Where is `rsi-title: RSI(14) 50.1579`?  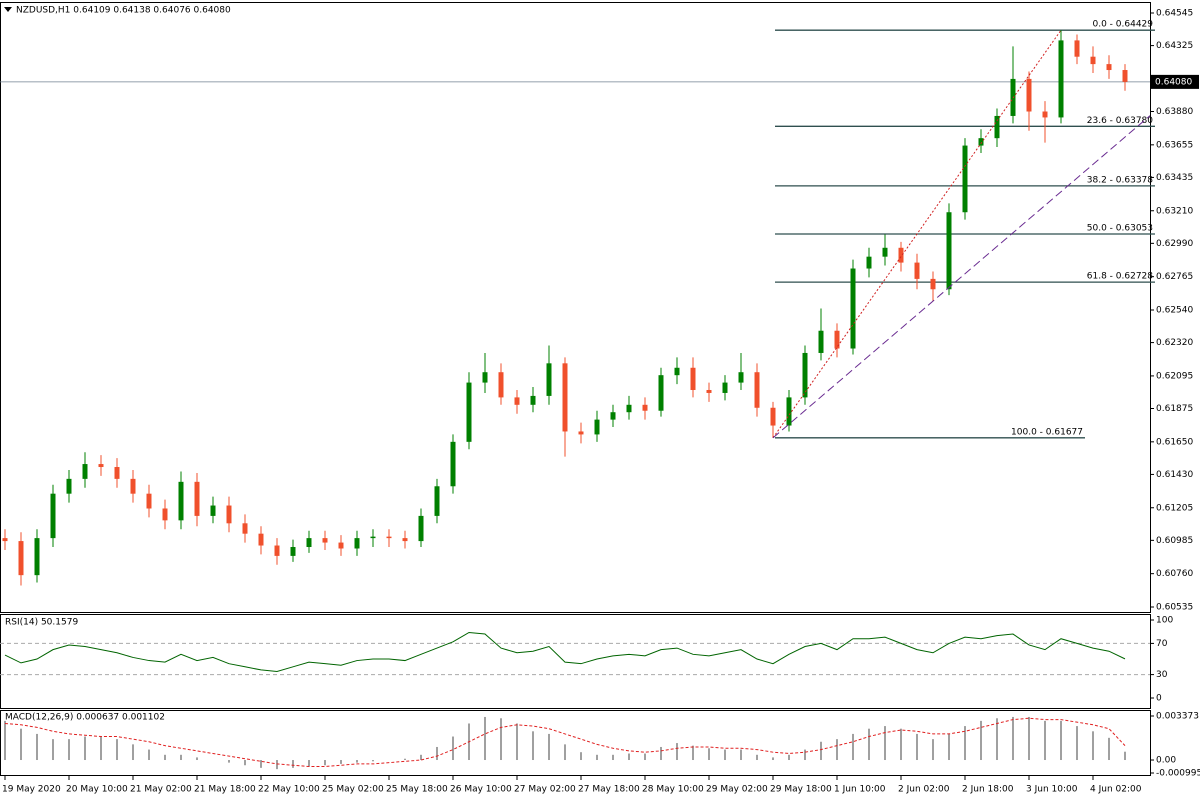
rsi-title: RSI(14) 50.1579 is located at coordinates (41, 623).